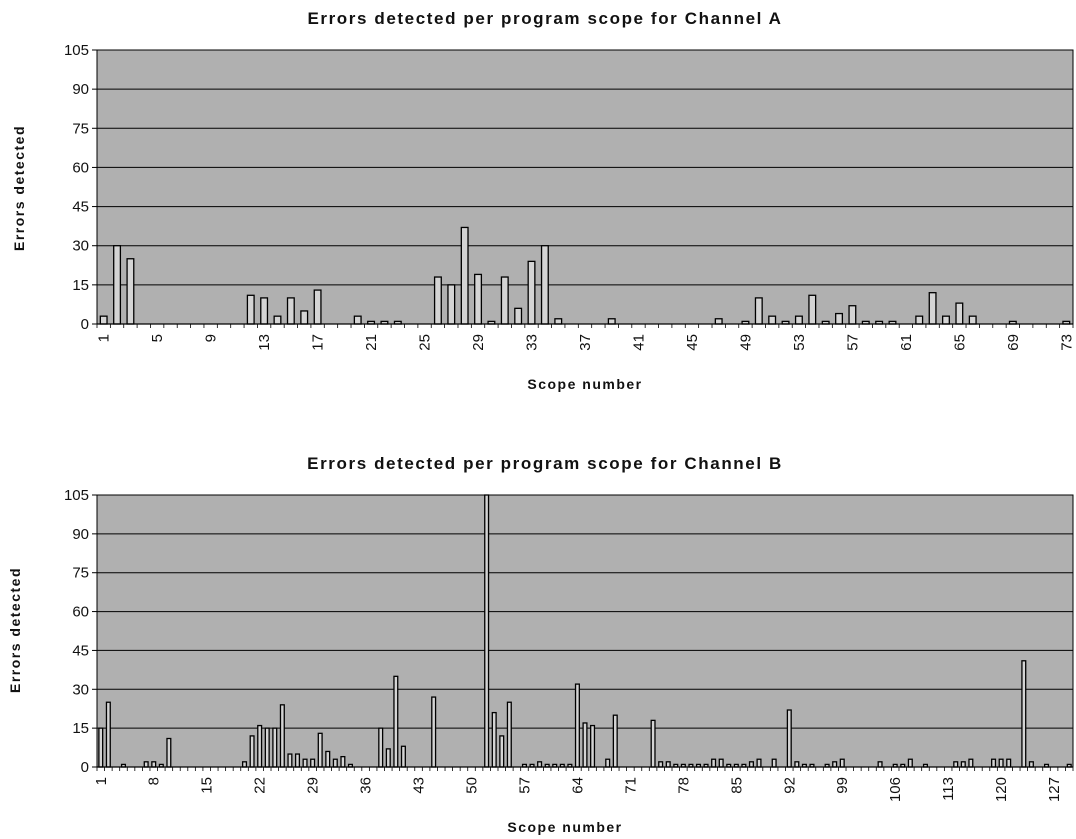 The image size is (1076, 839). Describe the element at coordinates (585, 342) in the screenshot. I see `chart-a-x-tick-label: 37` at that location.